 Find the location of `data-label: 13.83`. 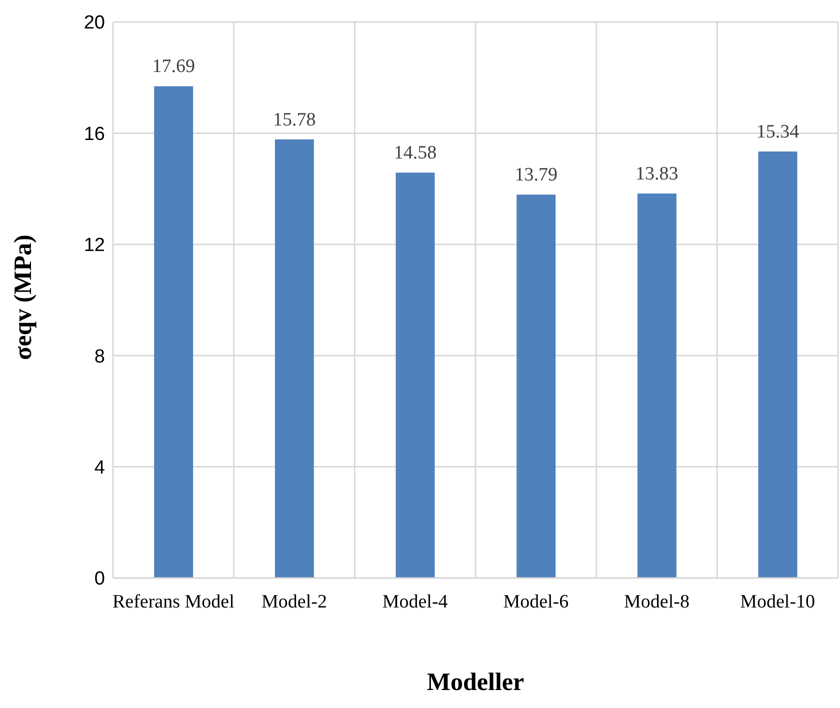

data-label: 13.83 is located at coordinates (657, 174).